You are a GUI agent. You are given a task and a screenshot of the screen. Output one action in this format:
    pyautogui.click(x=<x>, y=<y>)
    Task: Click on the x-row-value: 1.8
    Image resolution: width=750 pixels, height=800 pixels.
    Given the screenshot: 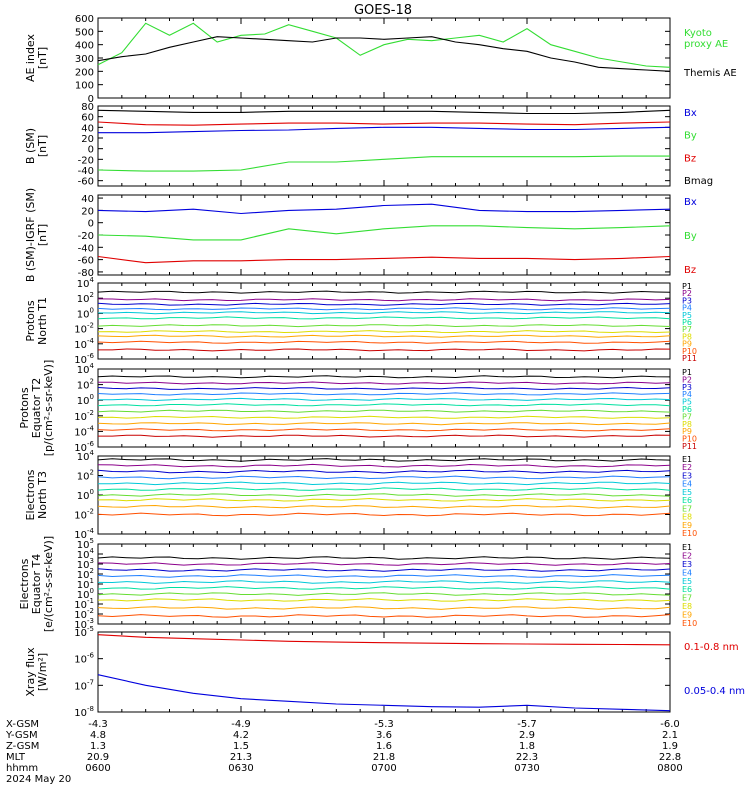 What is the action you would take?
    pyautogui.click(x=527, y=746)
    